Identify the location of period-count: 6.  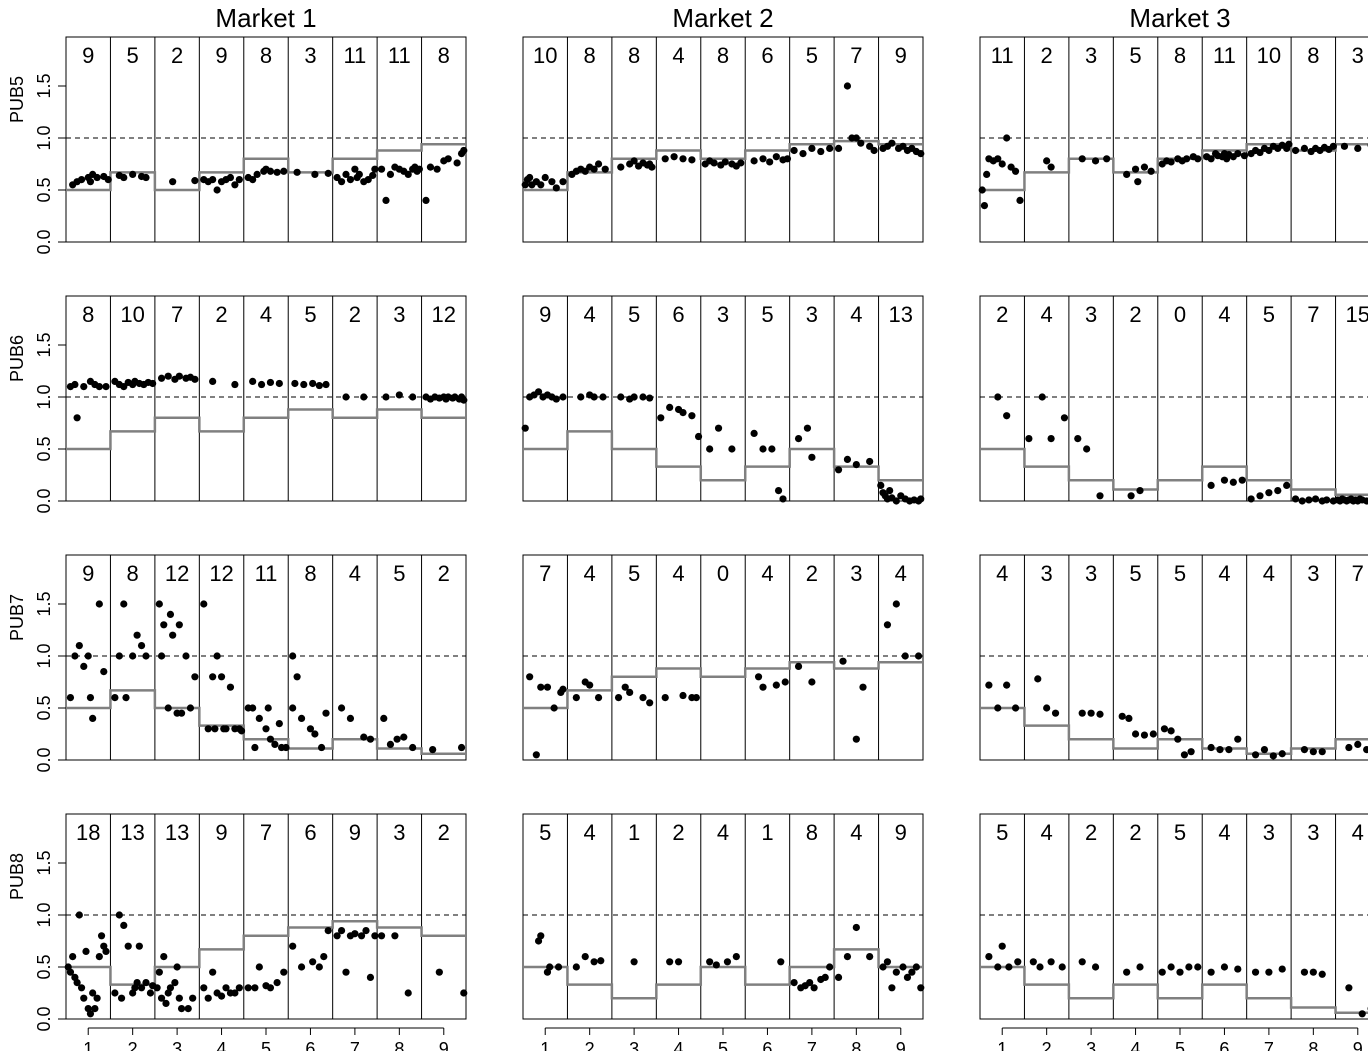
(310, 832).